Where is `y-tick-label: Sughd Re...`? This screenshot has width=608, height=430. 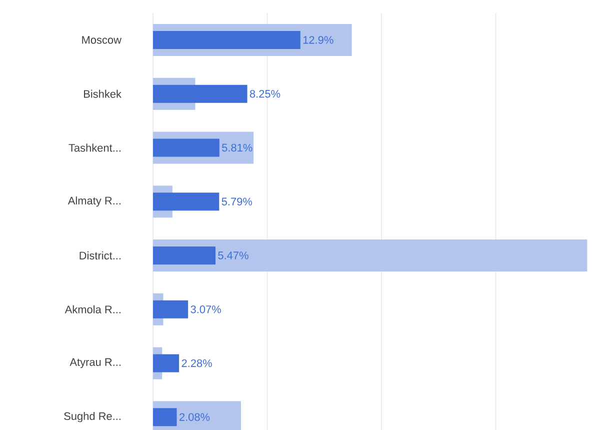 y-tick-label: Sughd Re... is located at coordinates (92, 417).